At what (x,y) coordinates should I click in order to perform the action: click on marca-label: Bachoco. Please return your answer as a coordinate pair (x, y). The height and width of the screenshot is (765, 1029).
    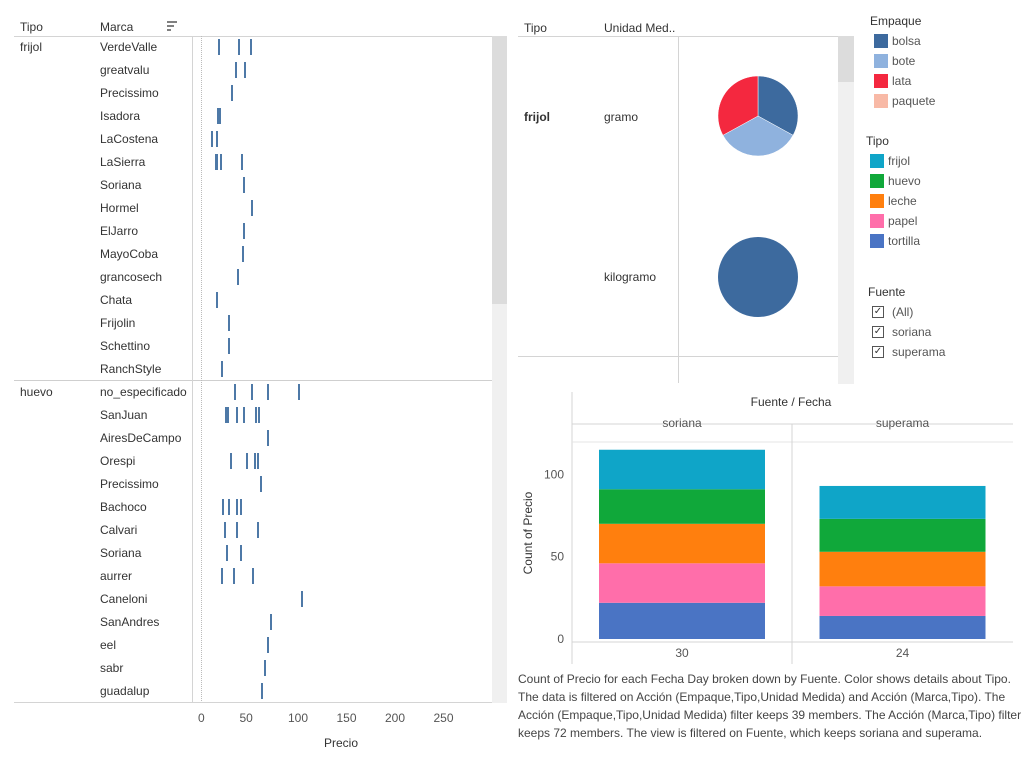
    Looking at the image, I should click on (123, 507).